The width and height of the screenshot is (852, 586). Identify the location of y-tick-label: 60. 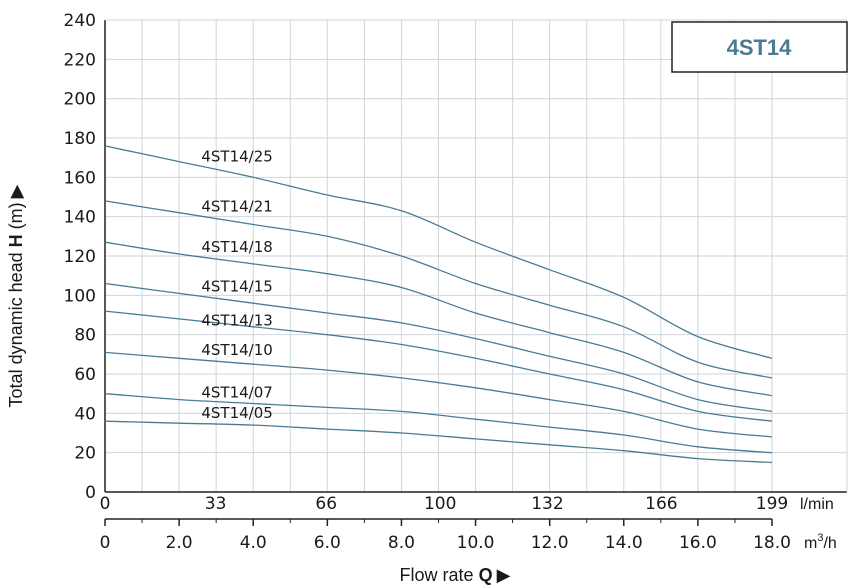
(85, 375).